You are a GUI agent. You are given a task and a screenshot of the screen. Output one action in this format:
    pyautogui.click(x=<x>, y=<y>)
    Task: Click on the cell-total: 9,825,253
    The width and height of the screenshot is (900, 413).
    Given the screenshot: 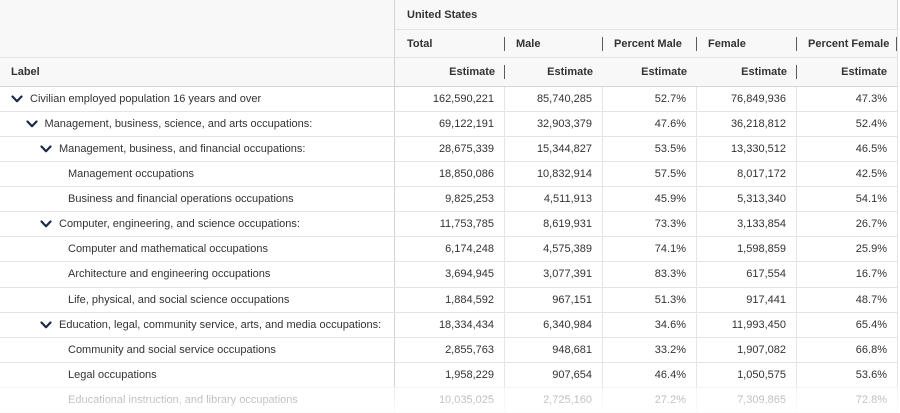 What is the action you would take?
    pyautogui.click(x=450, y=199)
    